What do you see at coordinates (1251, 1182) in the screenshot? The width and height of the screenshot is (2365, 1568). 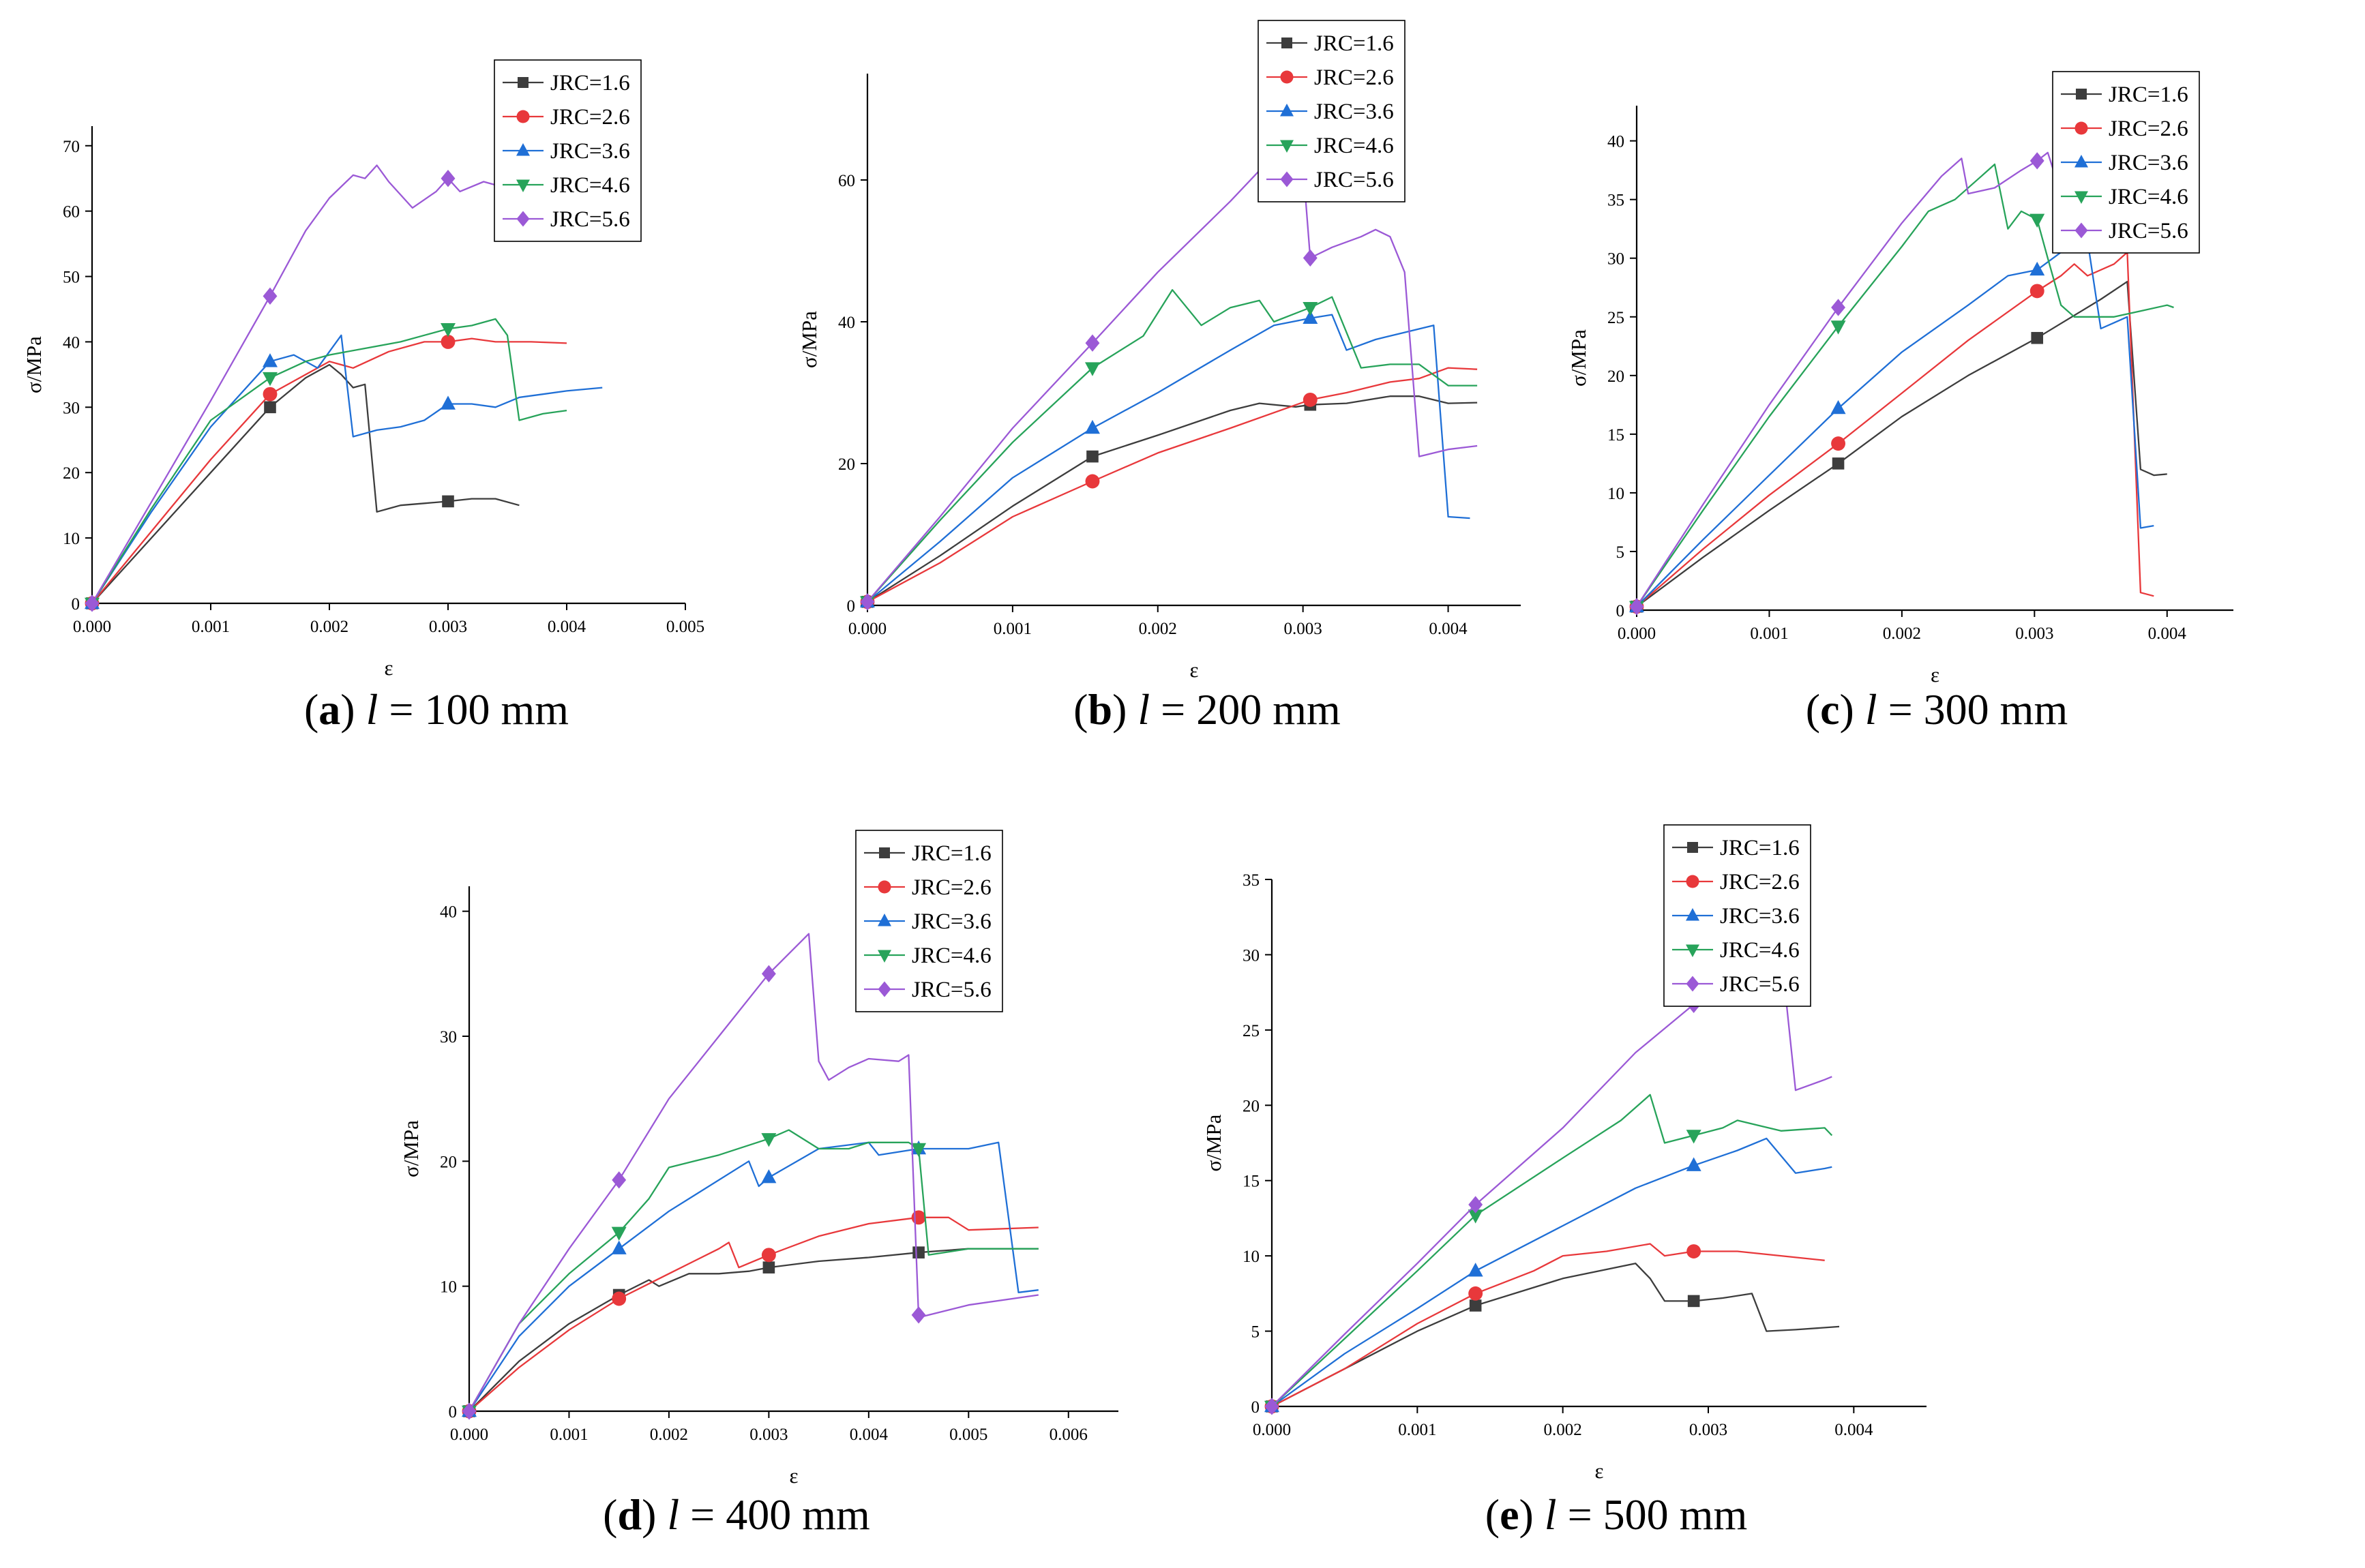 I see `y-tick-label: 15` at bounding box center [1251, 1182].